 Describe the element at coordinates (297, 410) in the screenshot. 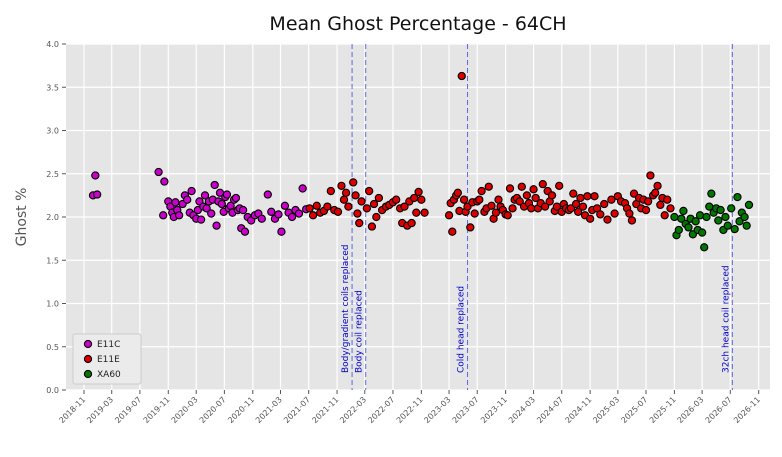

I see `x-tick-label: 2021-07` at that location.